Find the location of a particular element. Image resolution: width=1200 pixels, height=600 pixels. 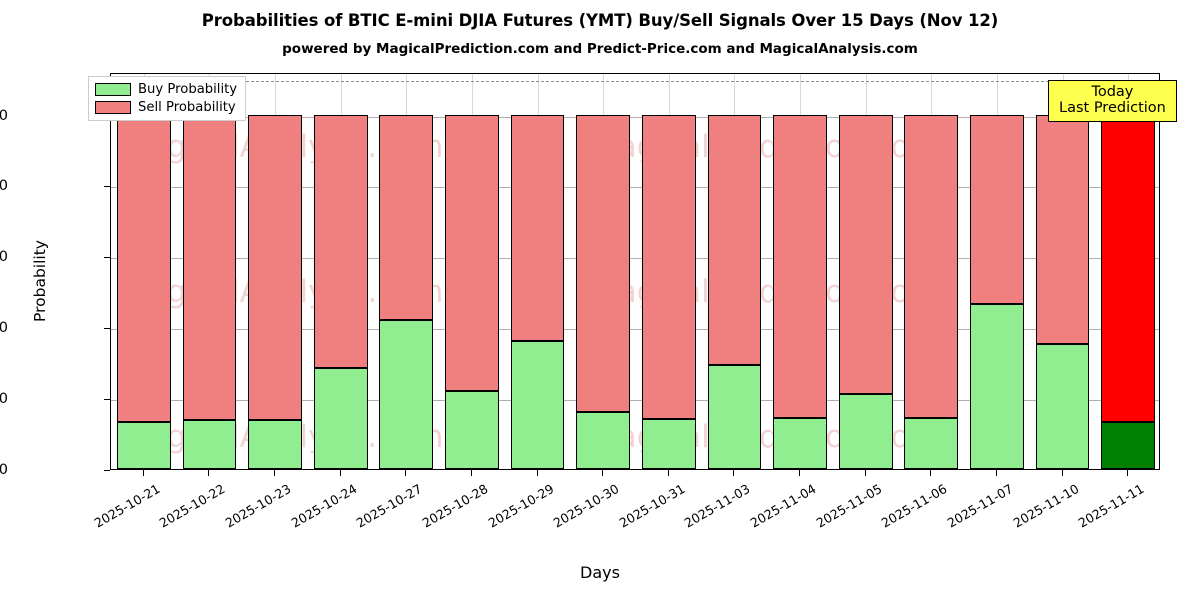

legend-label-buy: Buy Probability is located at coordinates (188, 89).